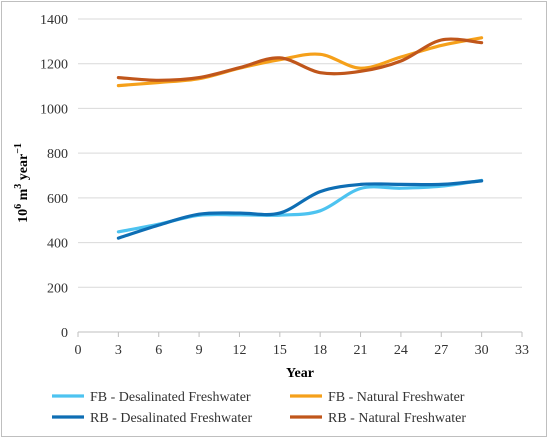 This screenshot has height=440, width=550. Describe the element at coordinates (54, 20) in the screenshot. I see `y-tick-label: 1400` at that location.